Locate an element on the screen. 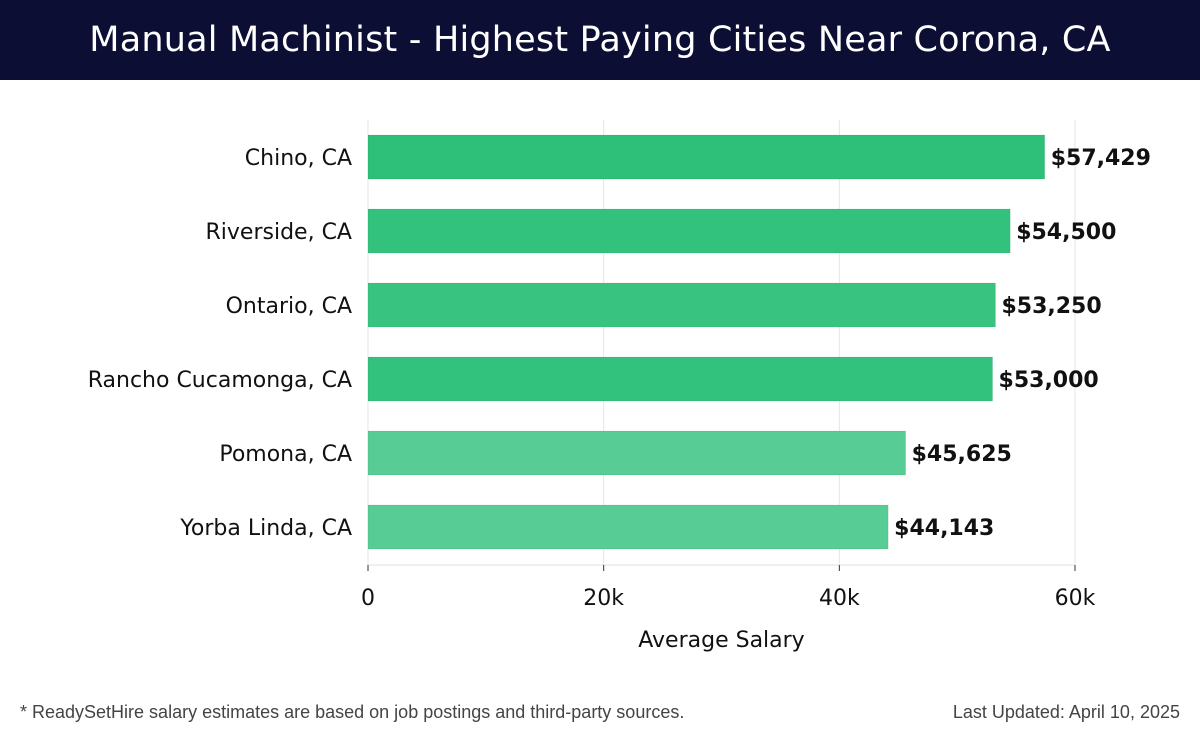 Image resolution: width=1200 pixels, height=740 pixels. data-label: $57,429 is located at coordinates (1101, 158).